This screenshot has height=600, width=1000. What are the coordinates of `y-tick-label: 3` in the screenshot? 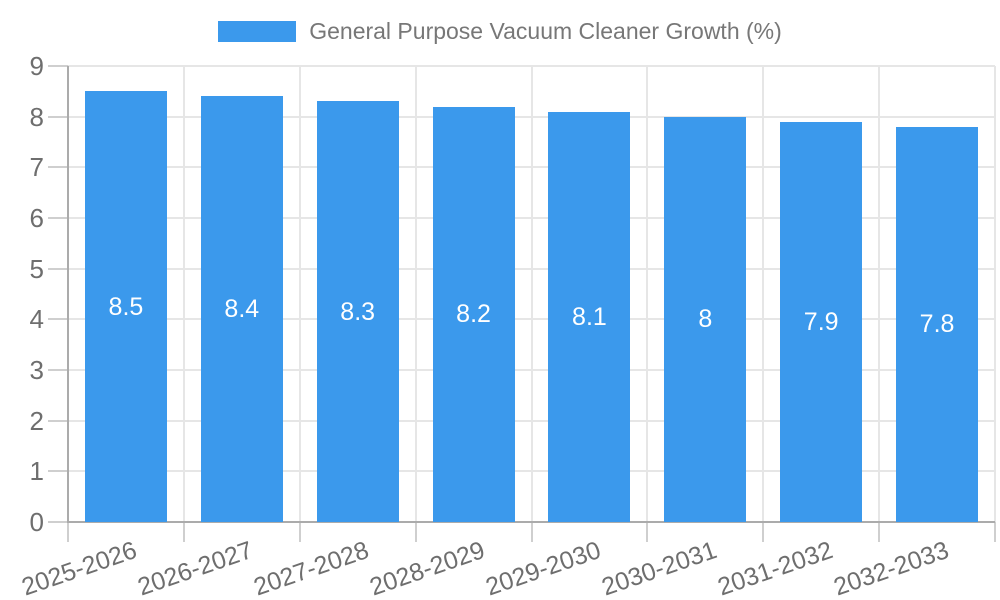 It's located at (36, 370).